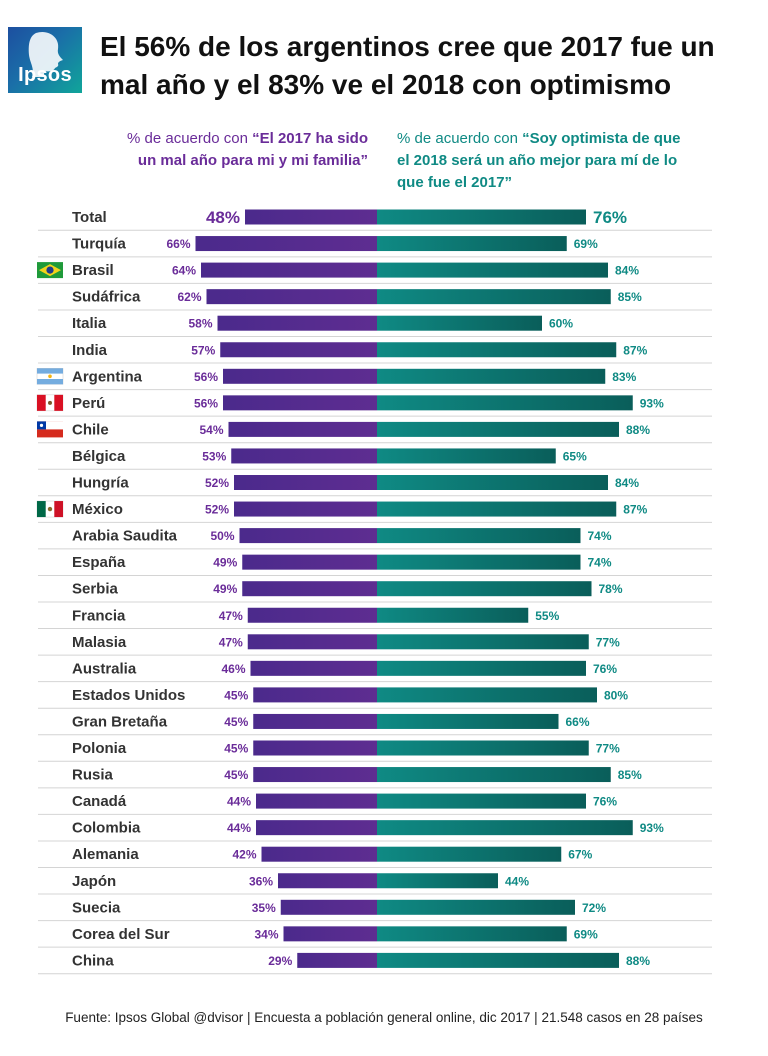  Describe the element at coordinates (375, 486) in the screenshot. I see `country-row: Hungría 52% 84%` at that location.